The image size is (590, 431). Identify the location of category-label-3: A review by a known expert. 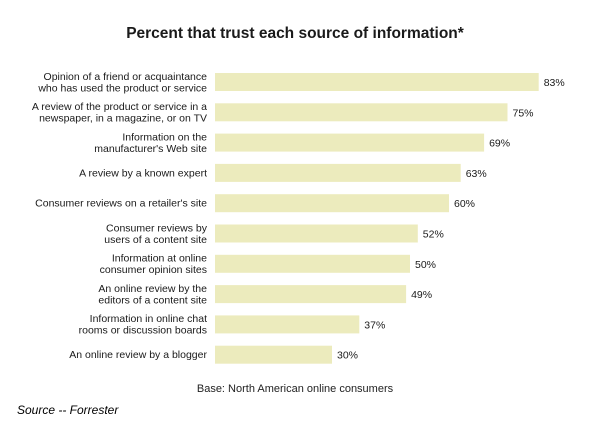
(143, 173).